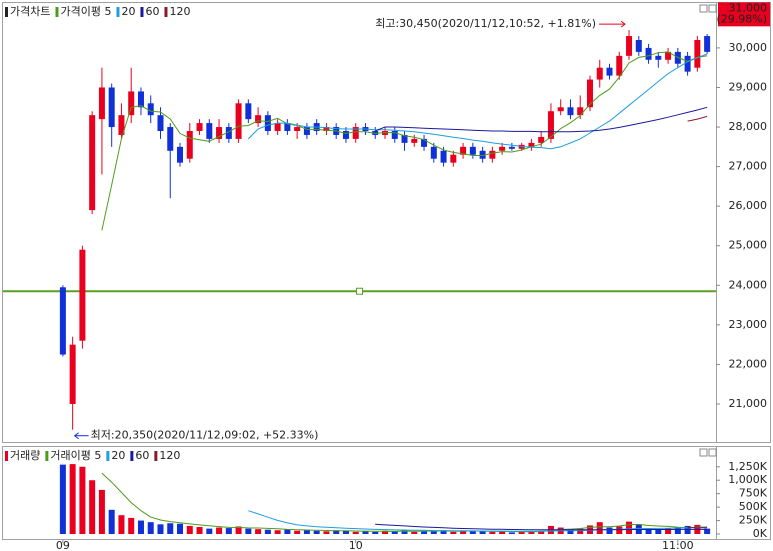 This screenshot has width=773, height=551. Describe the element at coordinates (760, 533) in the screenshot. I see `y-tick-label: 0K` at that location.